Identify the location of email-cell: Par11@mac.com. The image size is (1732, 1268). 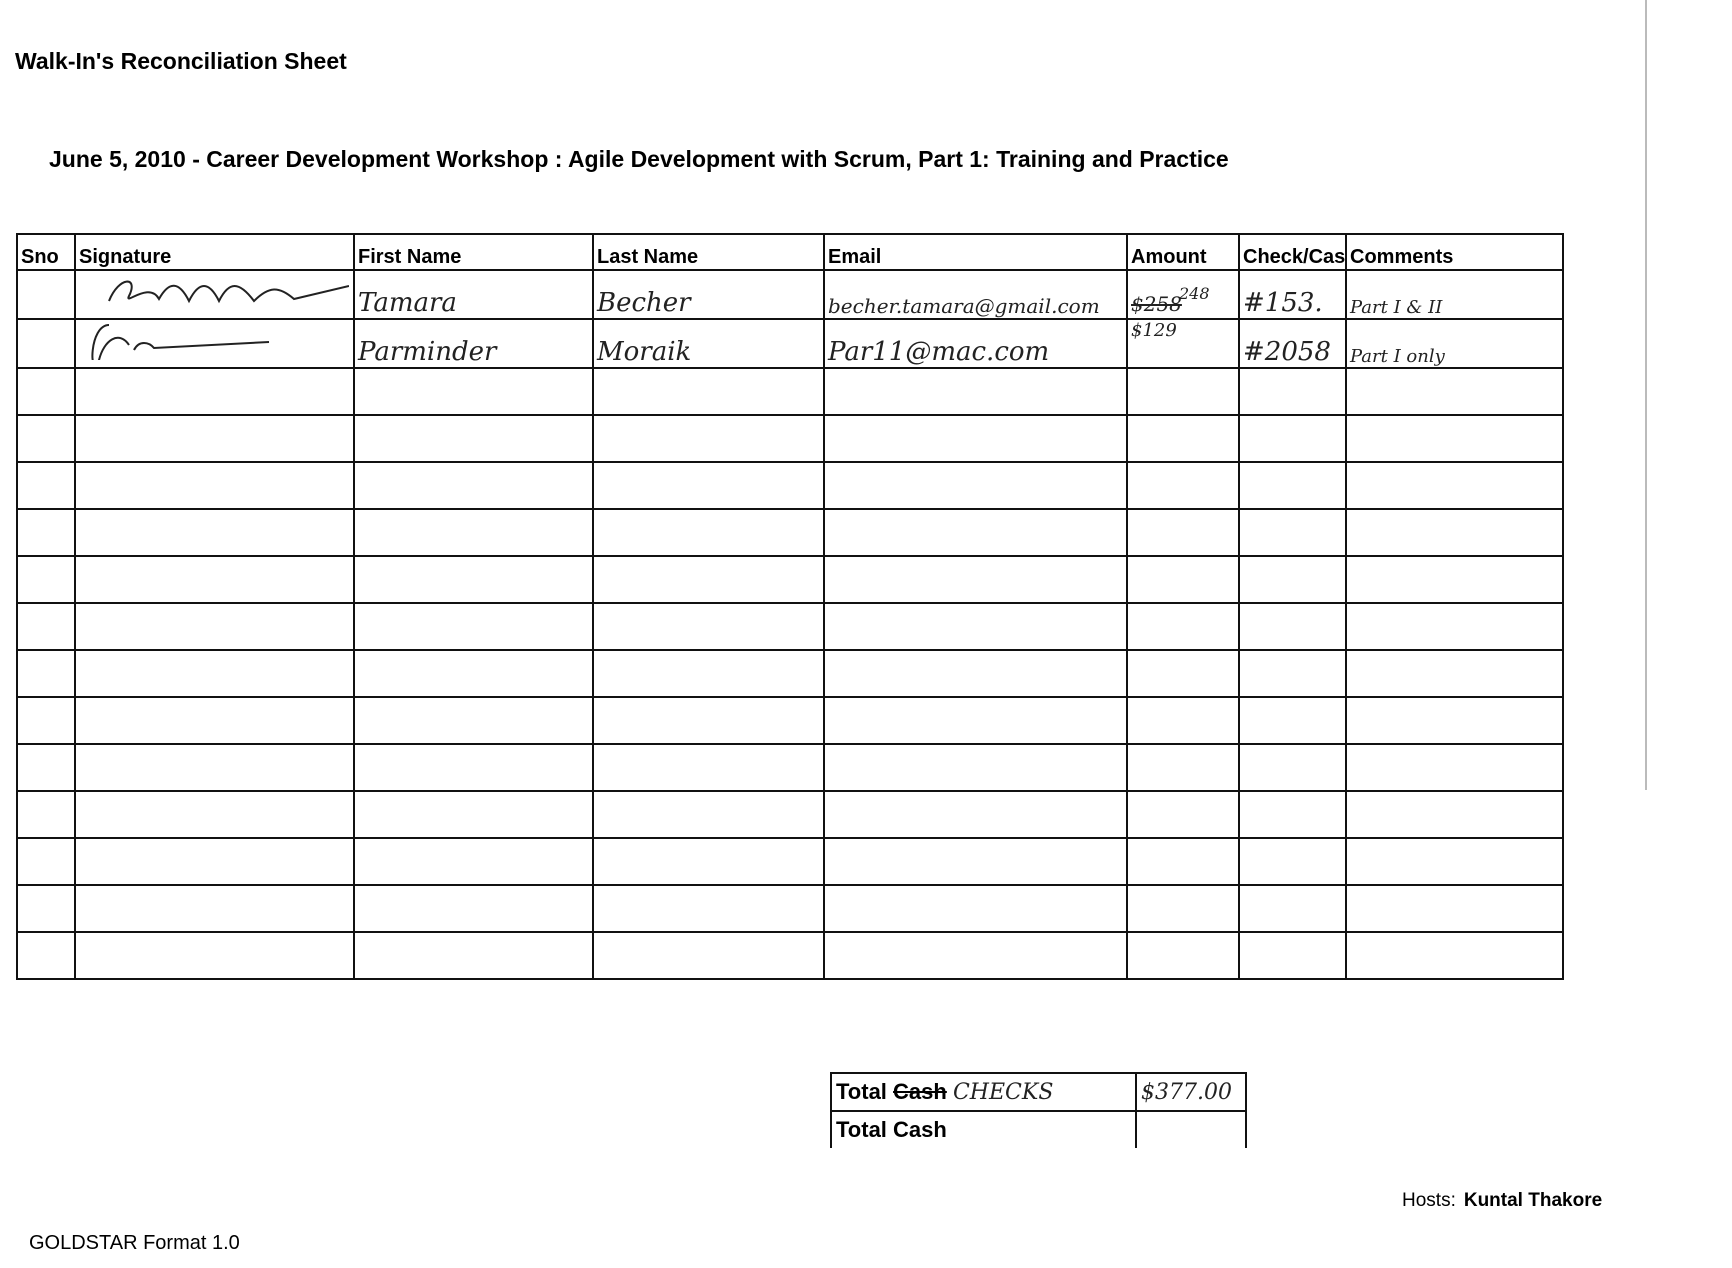
(975, 343).